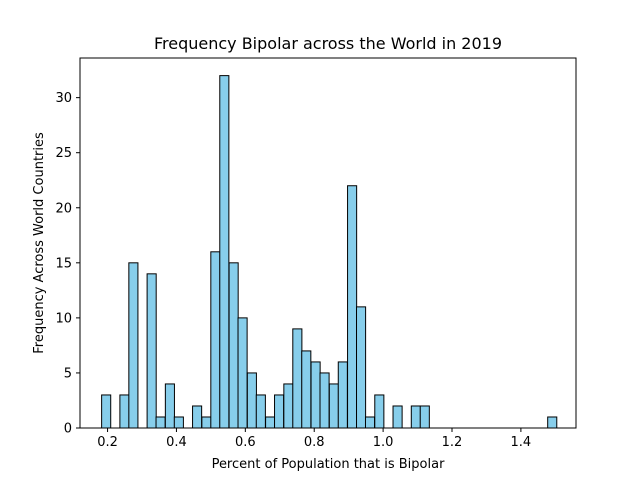  What do you see at coordinates (63, 153) in the screenshot?
I see `y-tick-label: 25` at bounding box center [63, 153].